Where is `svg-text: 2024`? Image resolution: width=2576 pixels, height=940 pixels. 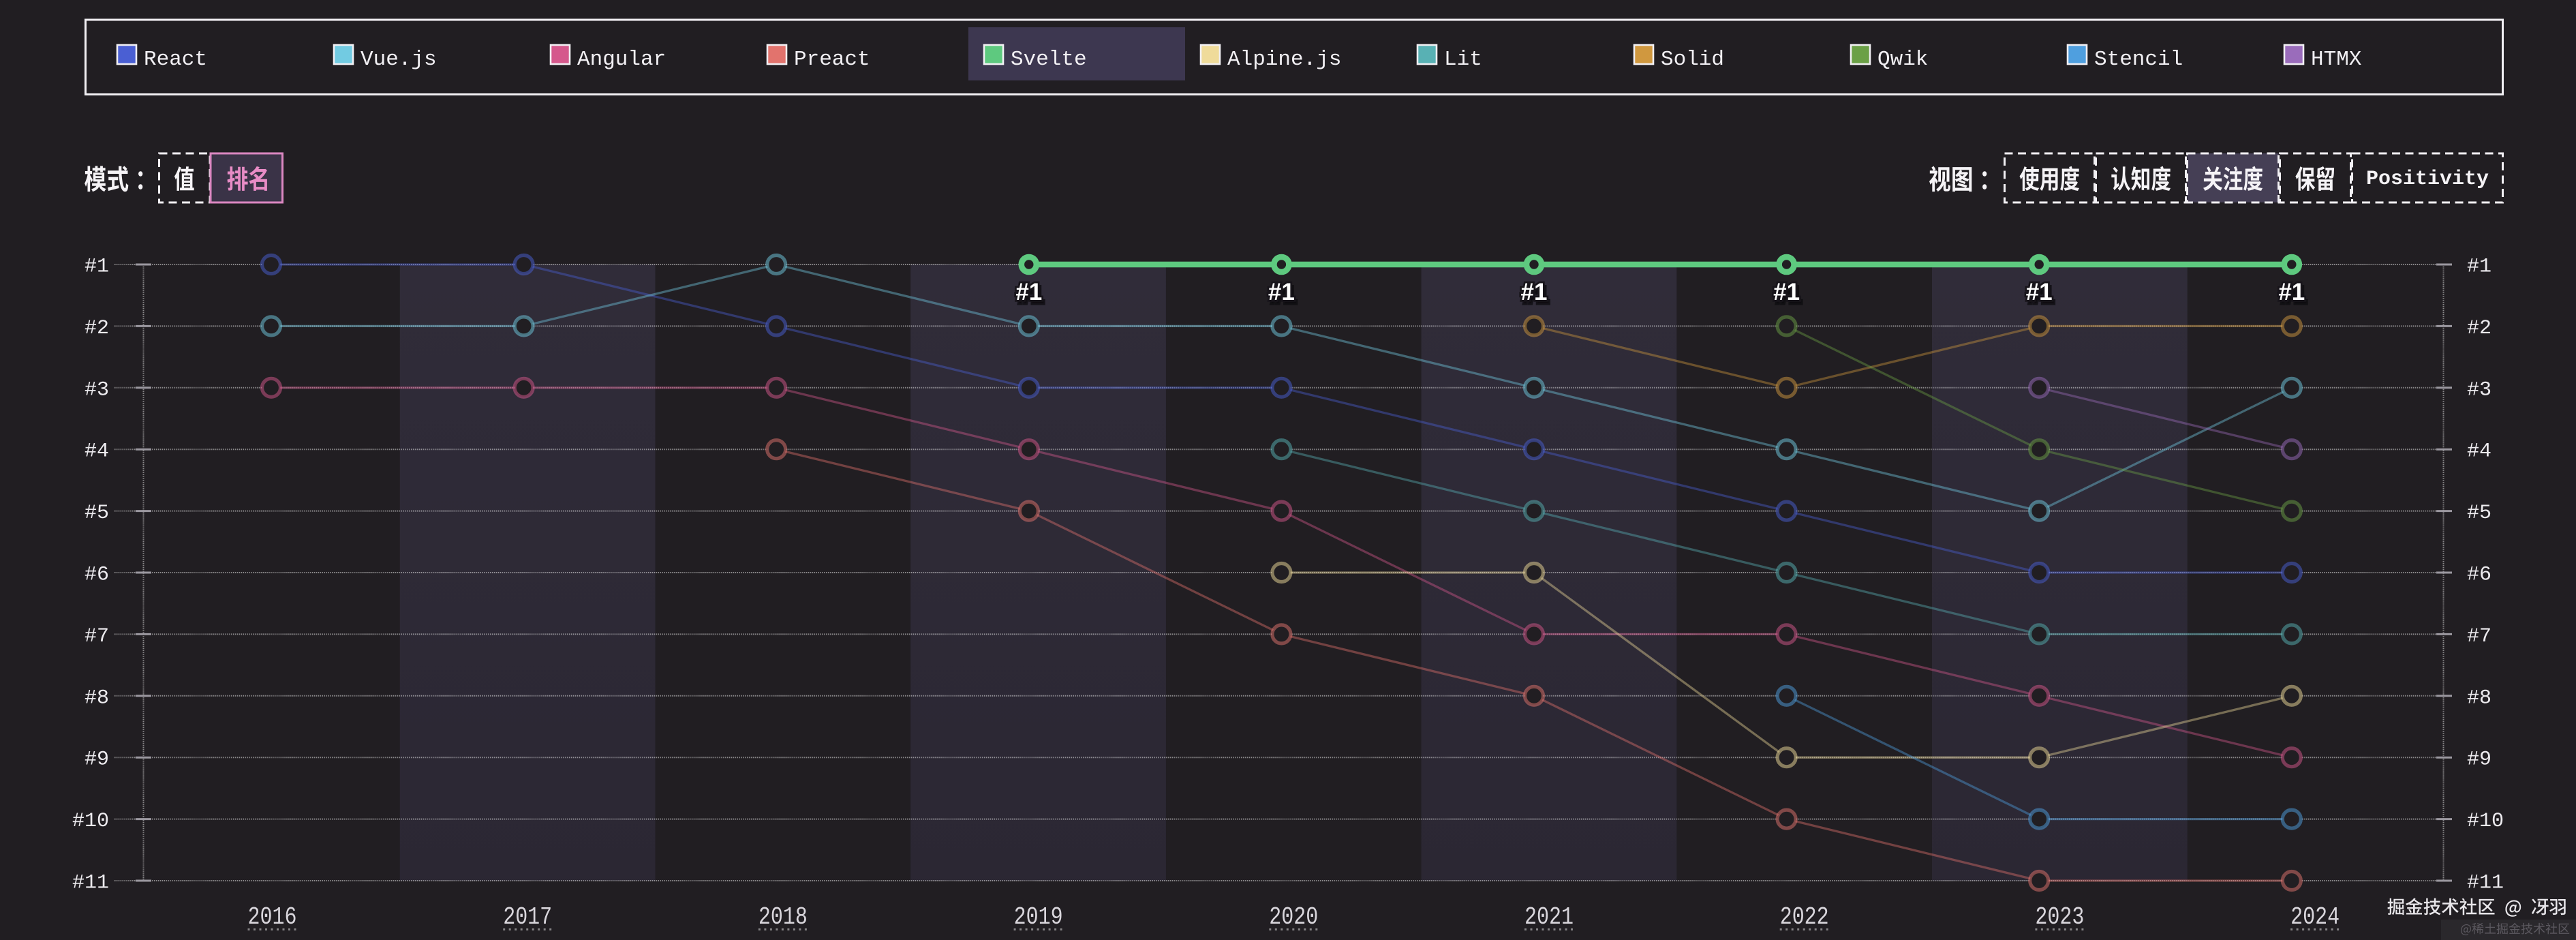
svg-text: 2024 is located at coordinates (2315, 917).